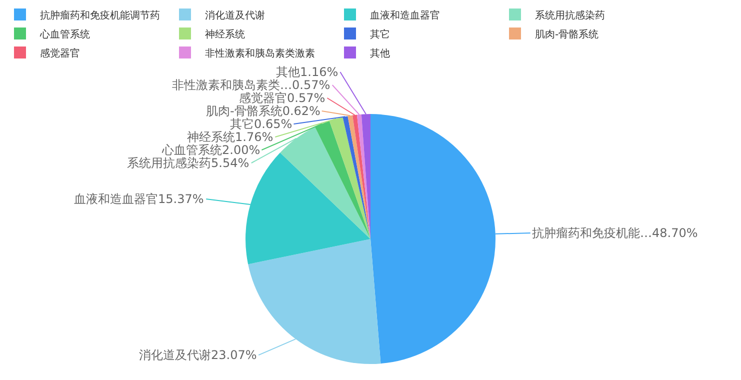 The height and width of the screenshot is (380, 741). I want to click on legend-label: 系统用抗感染药, so click(570, 15).